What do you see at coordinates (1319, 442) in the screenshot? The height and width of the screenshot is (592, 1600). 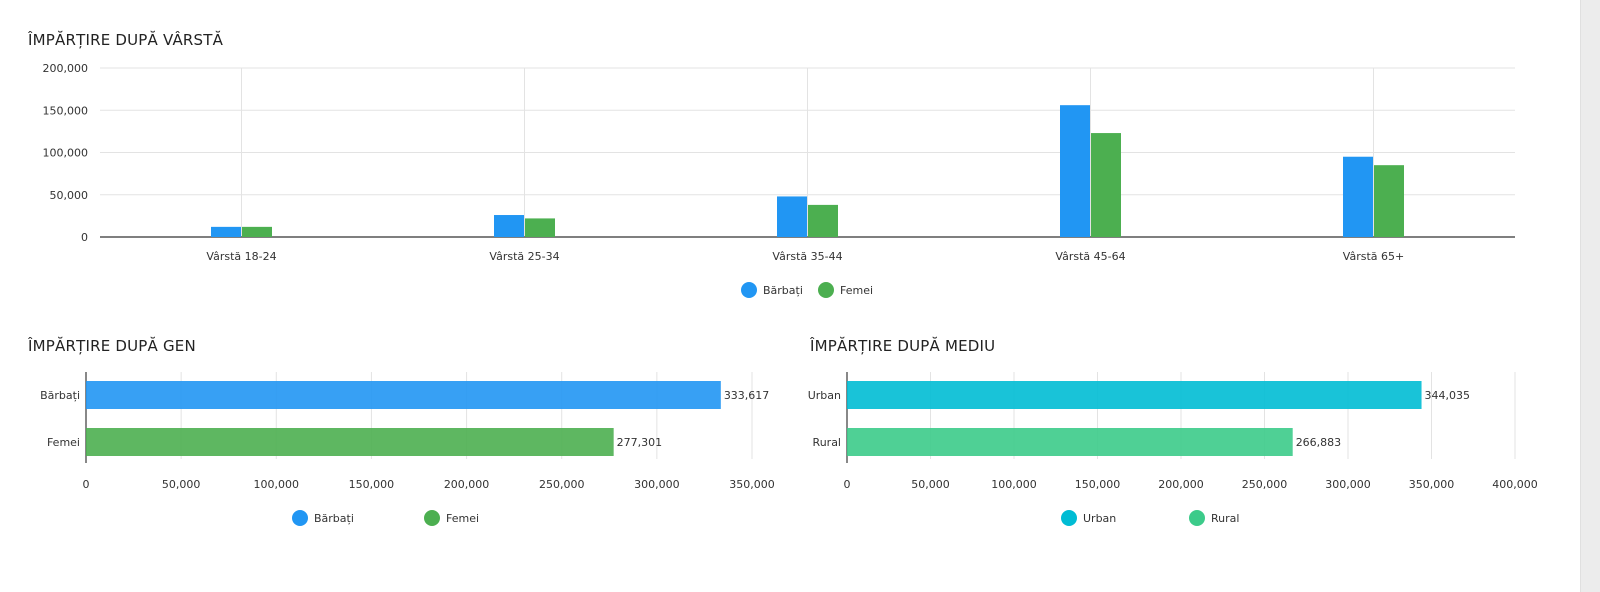 I see `data-label: 266,883` at bounding box center [1319, 442].